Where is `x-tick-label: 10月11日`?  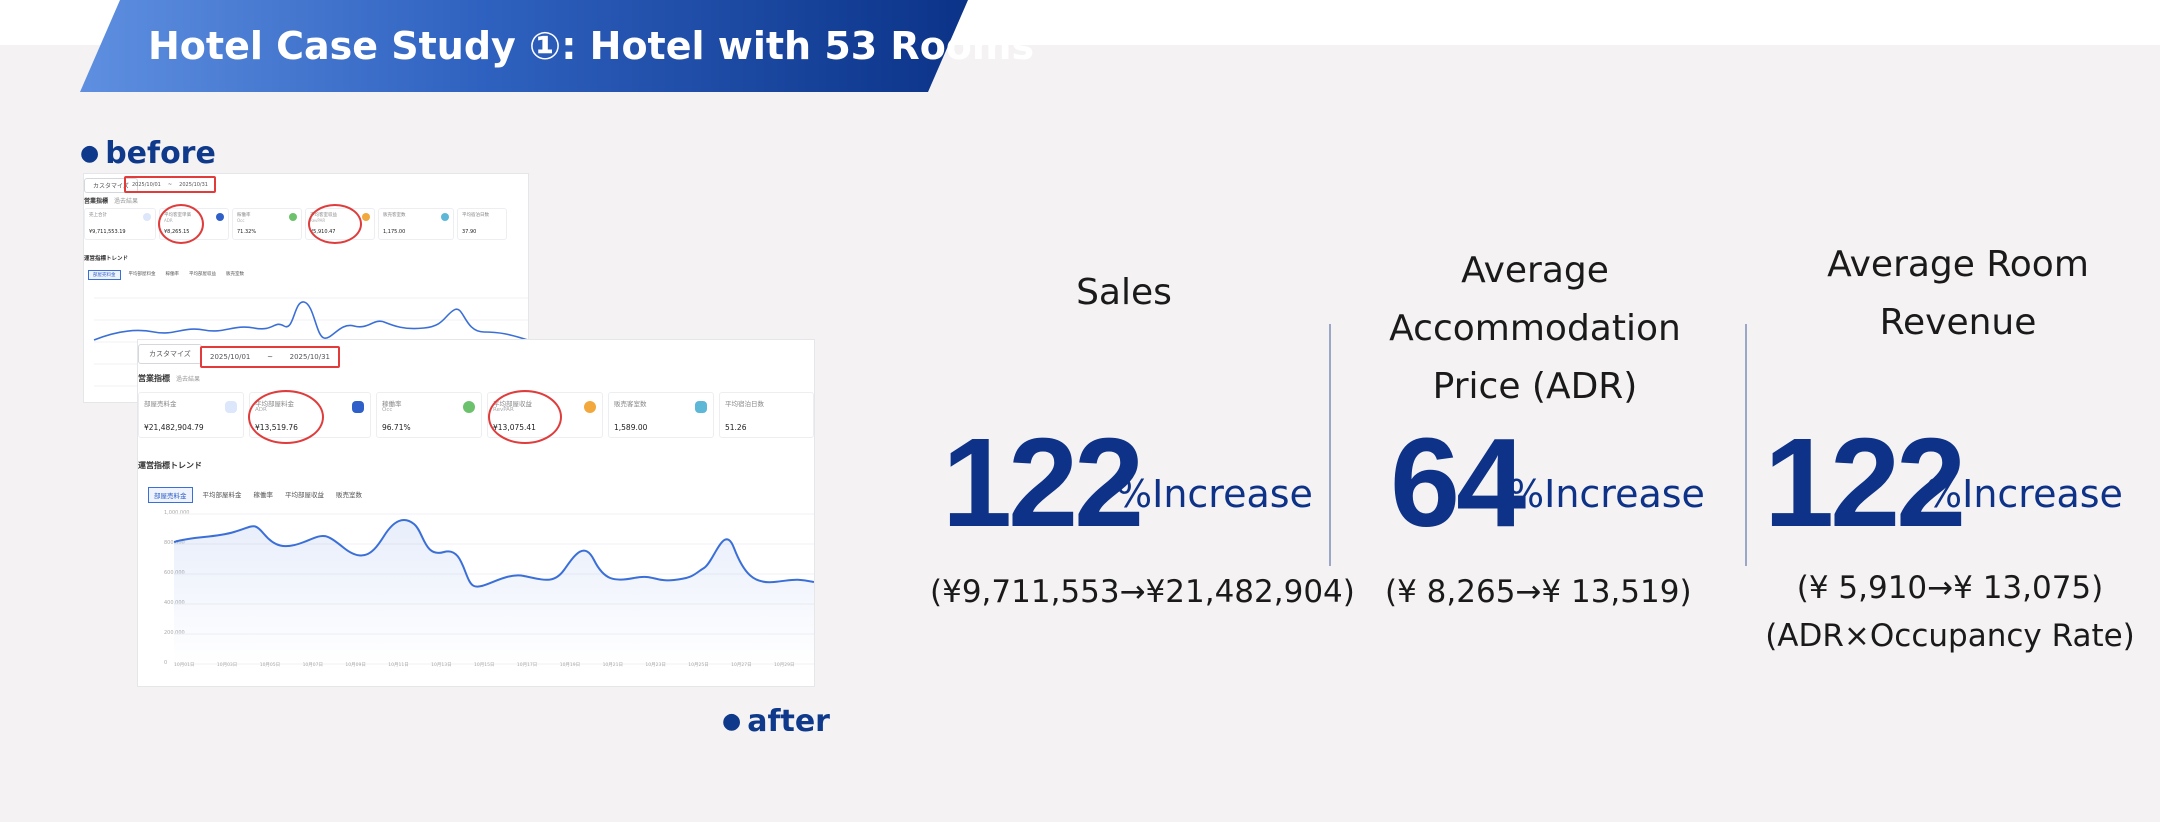 x-tick-label: 10月11日 is located at coordinates (398, 665).